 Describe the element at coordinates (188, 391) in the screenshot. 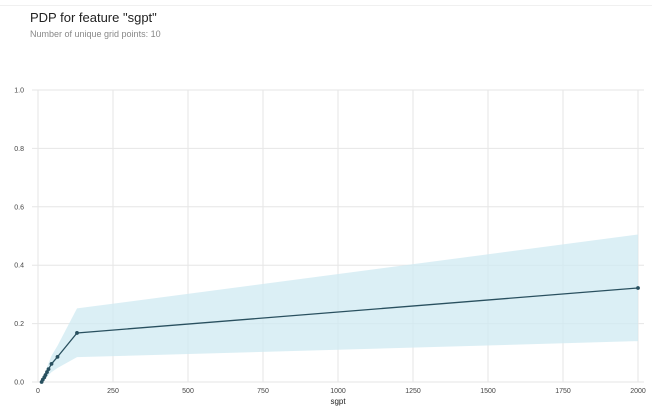

I see `x-tick-label-2: 500` at that location.